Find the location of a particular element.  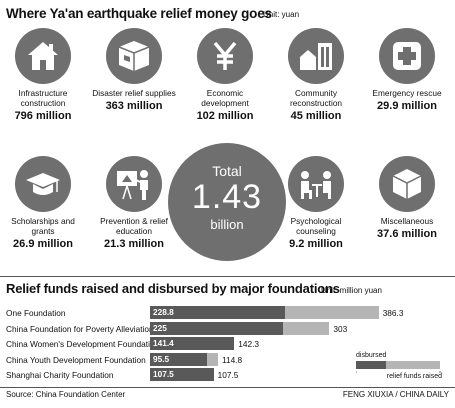

bar-raised-label: 114.8 is located at coordinates (232, 359).